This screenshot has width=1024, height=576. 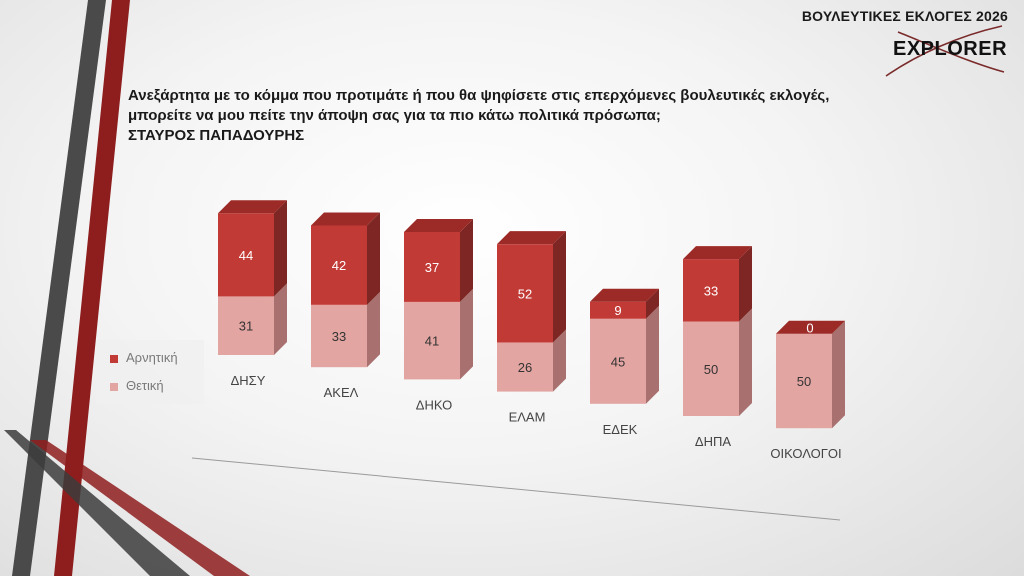 I want to click on bar-6-positive-front, so click(x=711, y=368).